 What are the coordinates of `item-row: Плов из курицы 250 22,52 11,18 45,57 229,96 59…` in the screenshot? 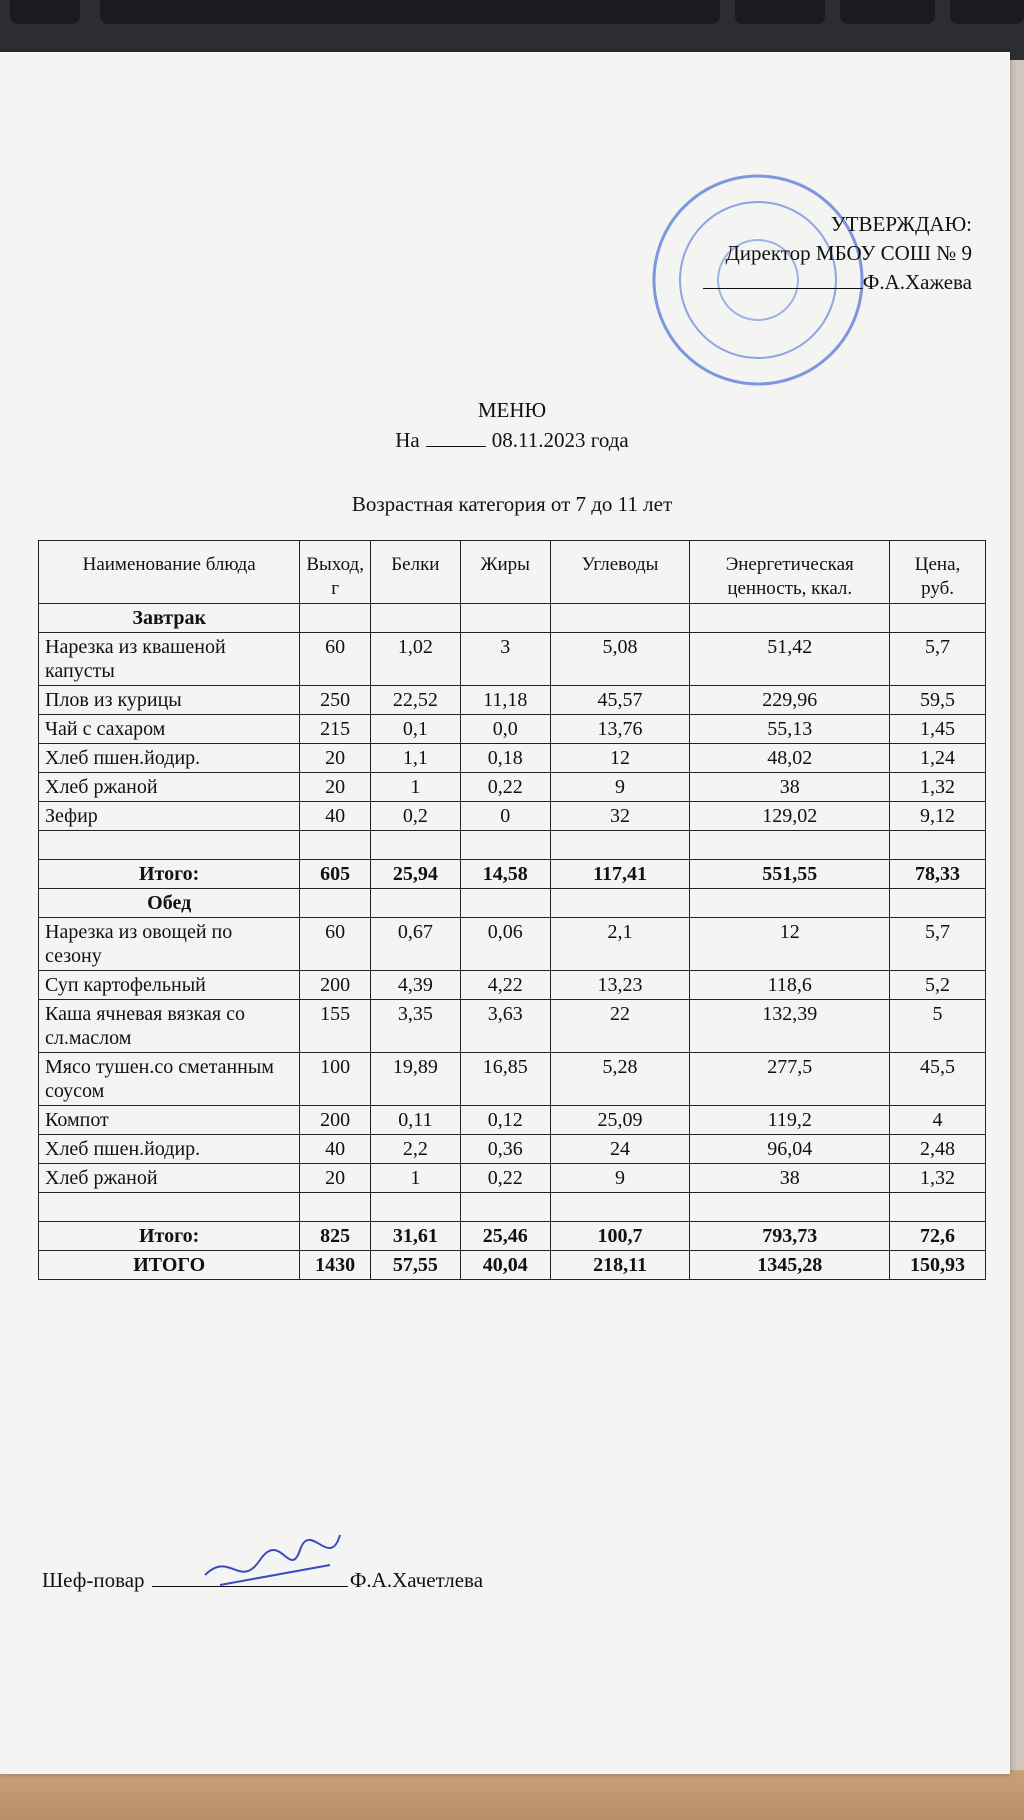 It's located at (511, 700).